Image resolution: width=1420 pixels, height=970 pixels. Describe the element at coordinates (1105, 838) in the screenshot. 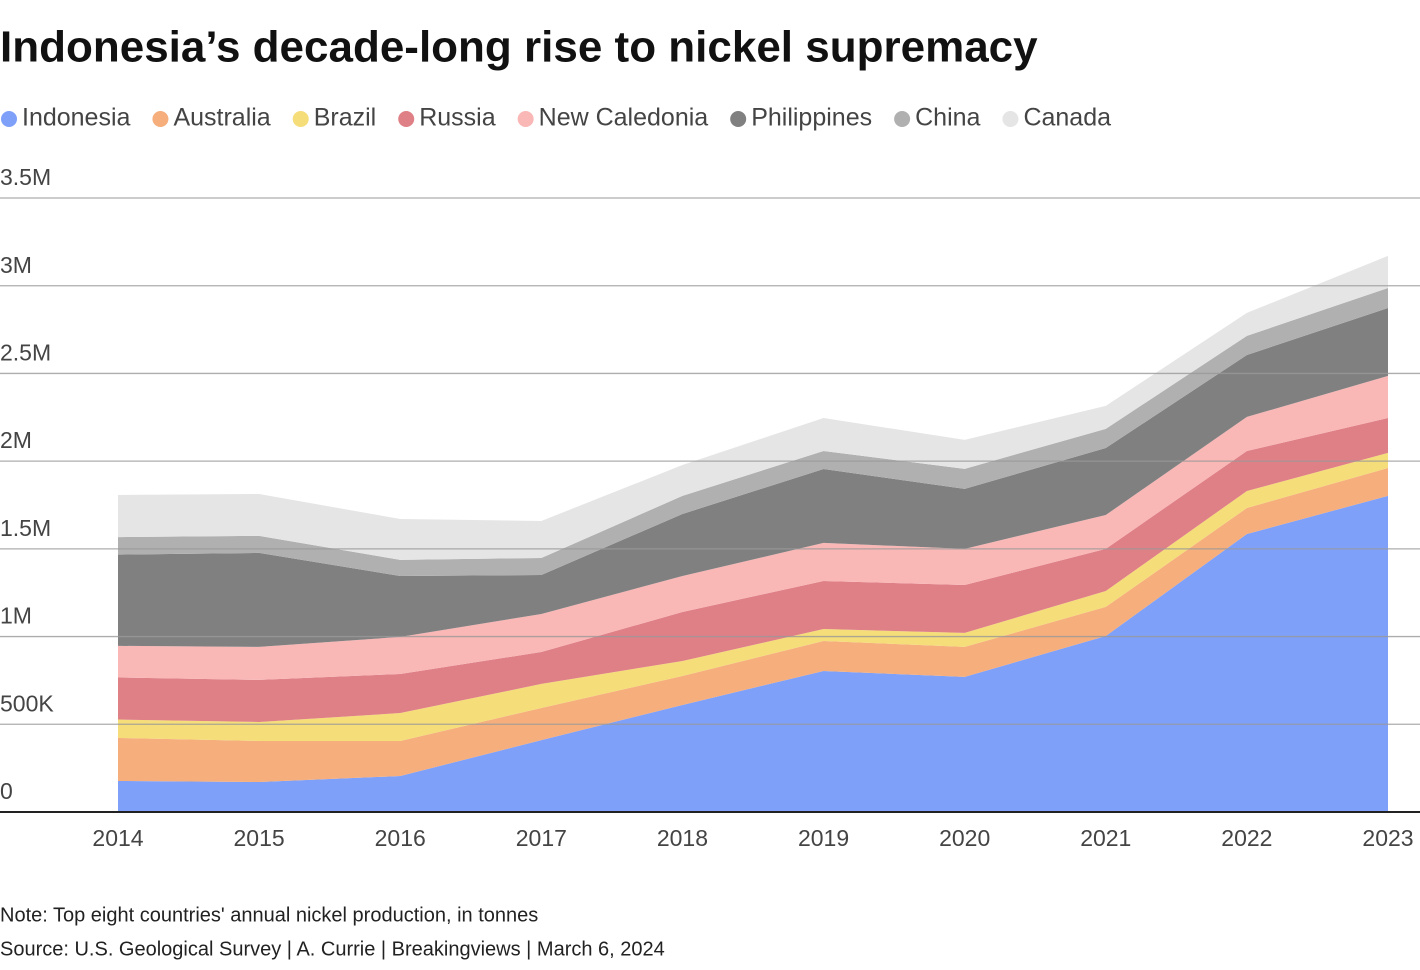

I see `x-tick-label: 2021` at that location.